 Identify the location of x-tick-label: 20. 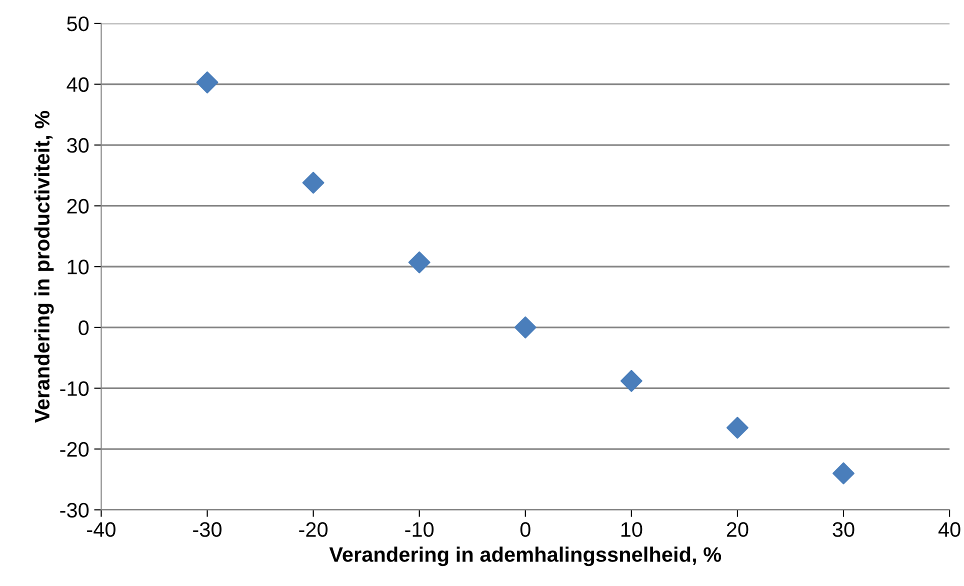
(737, 529).